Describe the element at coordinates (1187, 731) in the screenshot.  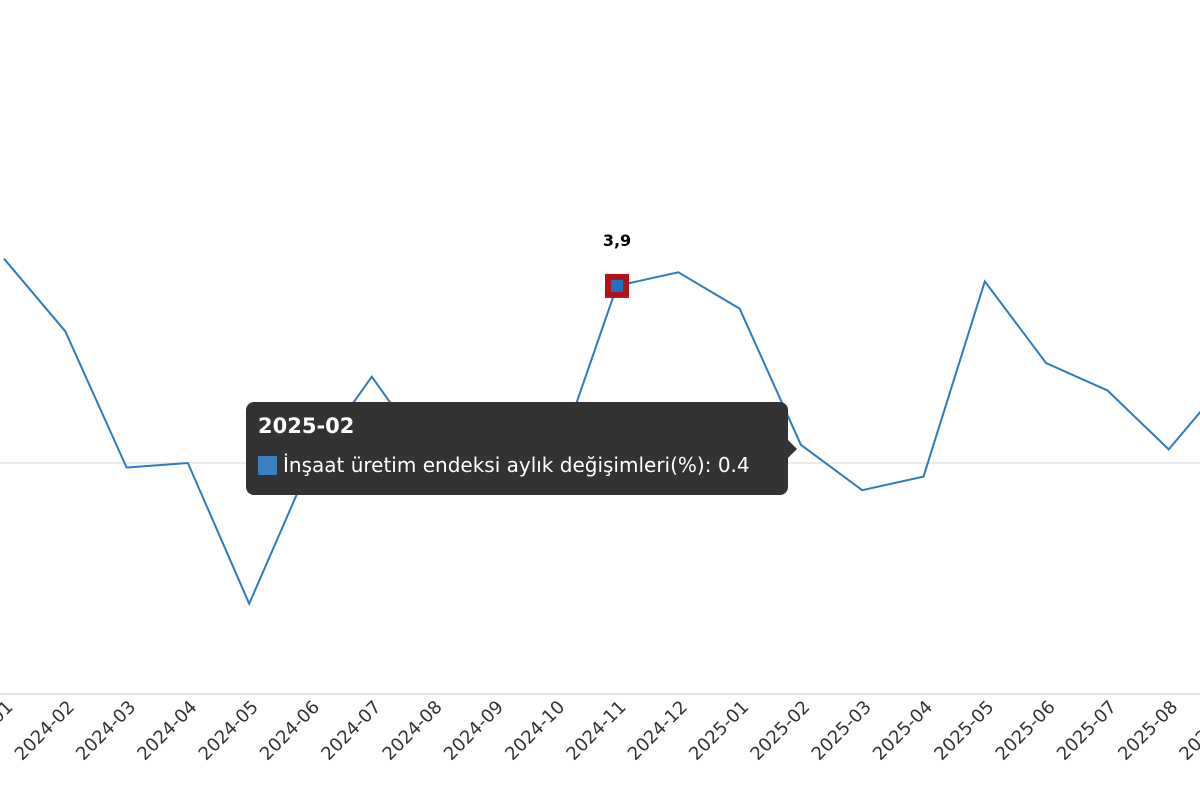
I see `x-tick-label: 2025-09` at that location.